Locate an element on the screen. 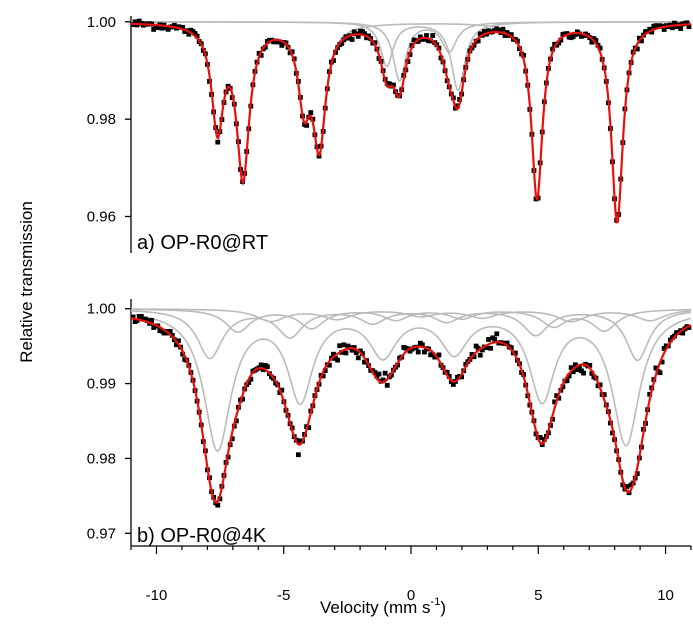 The image size is (693, 628). x-axis: -10 -5 0 5 10 is located at coordinates (411, 574).